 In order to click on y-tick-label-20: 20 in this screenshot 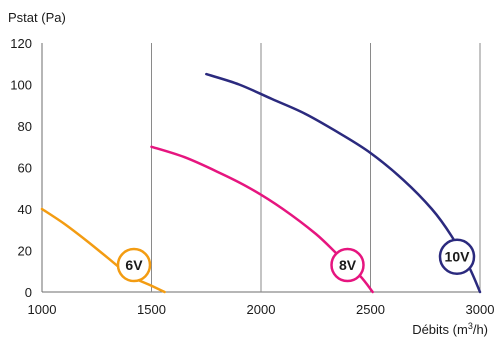, I will do `click(25, 251)`.